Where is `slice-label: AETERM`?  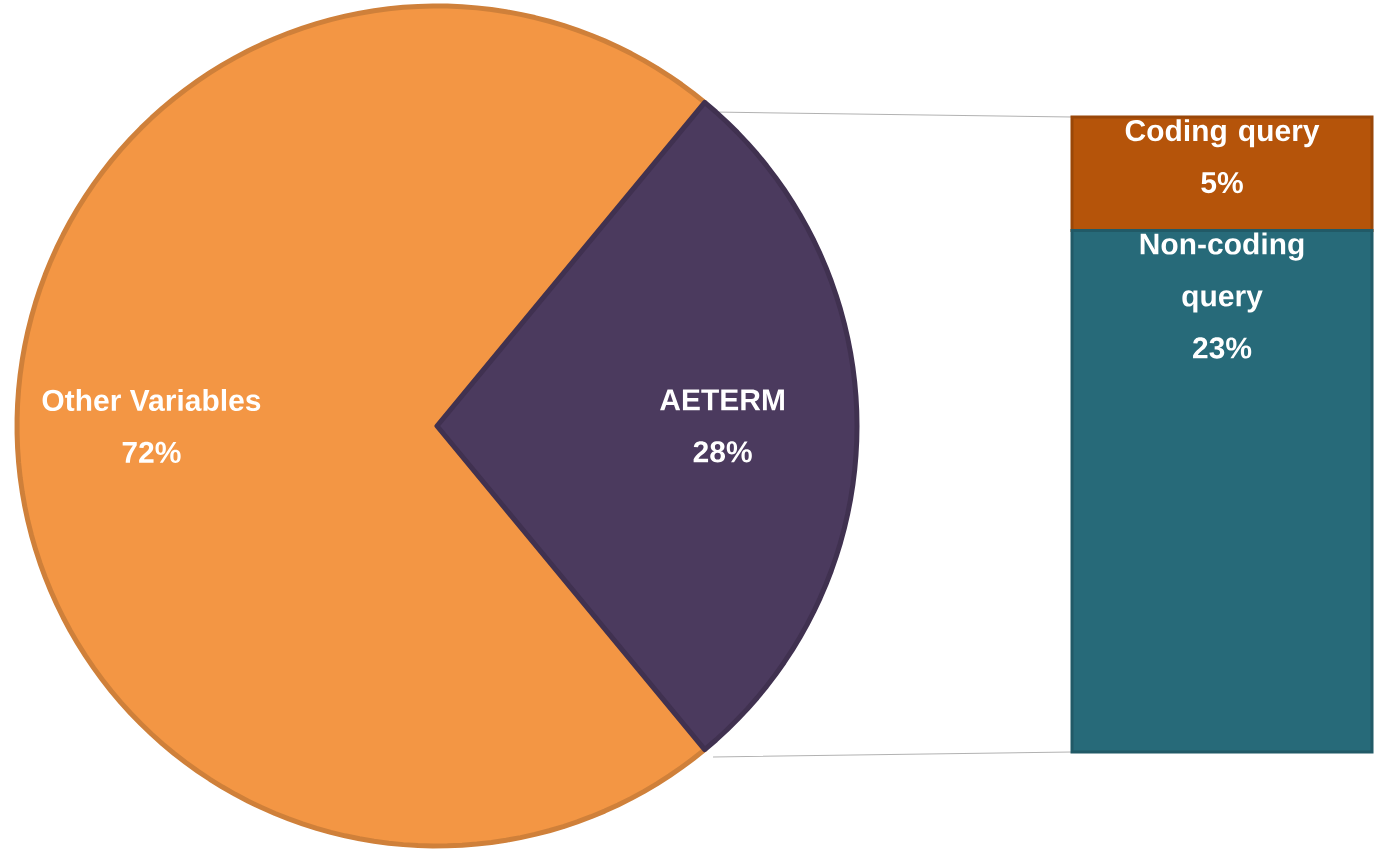 slice-label: AETERM is located at coordinates (722, 400).